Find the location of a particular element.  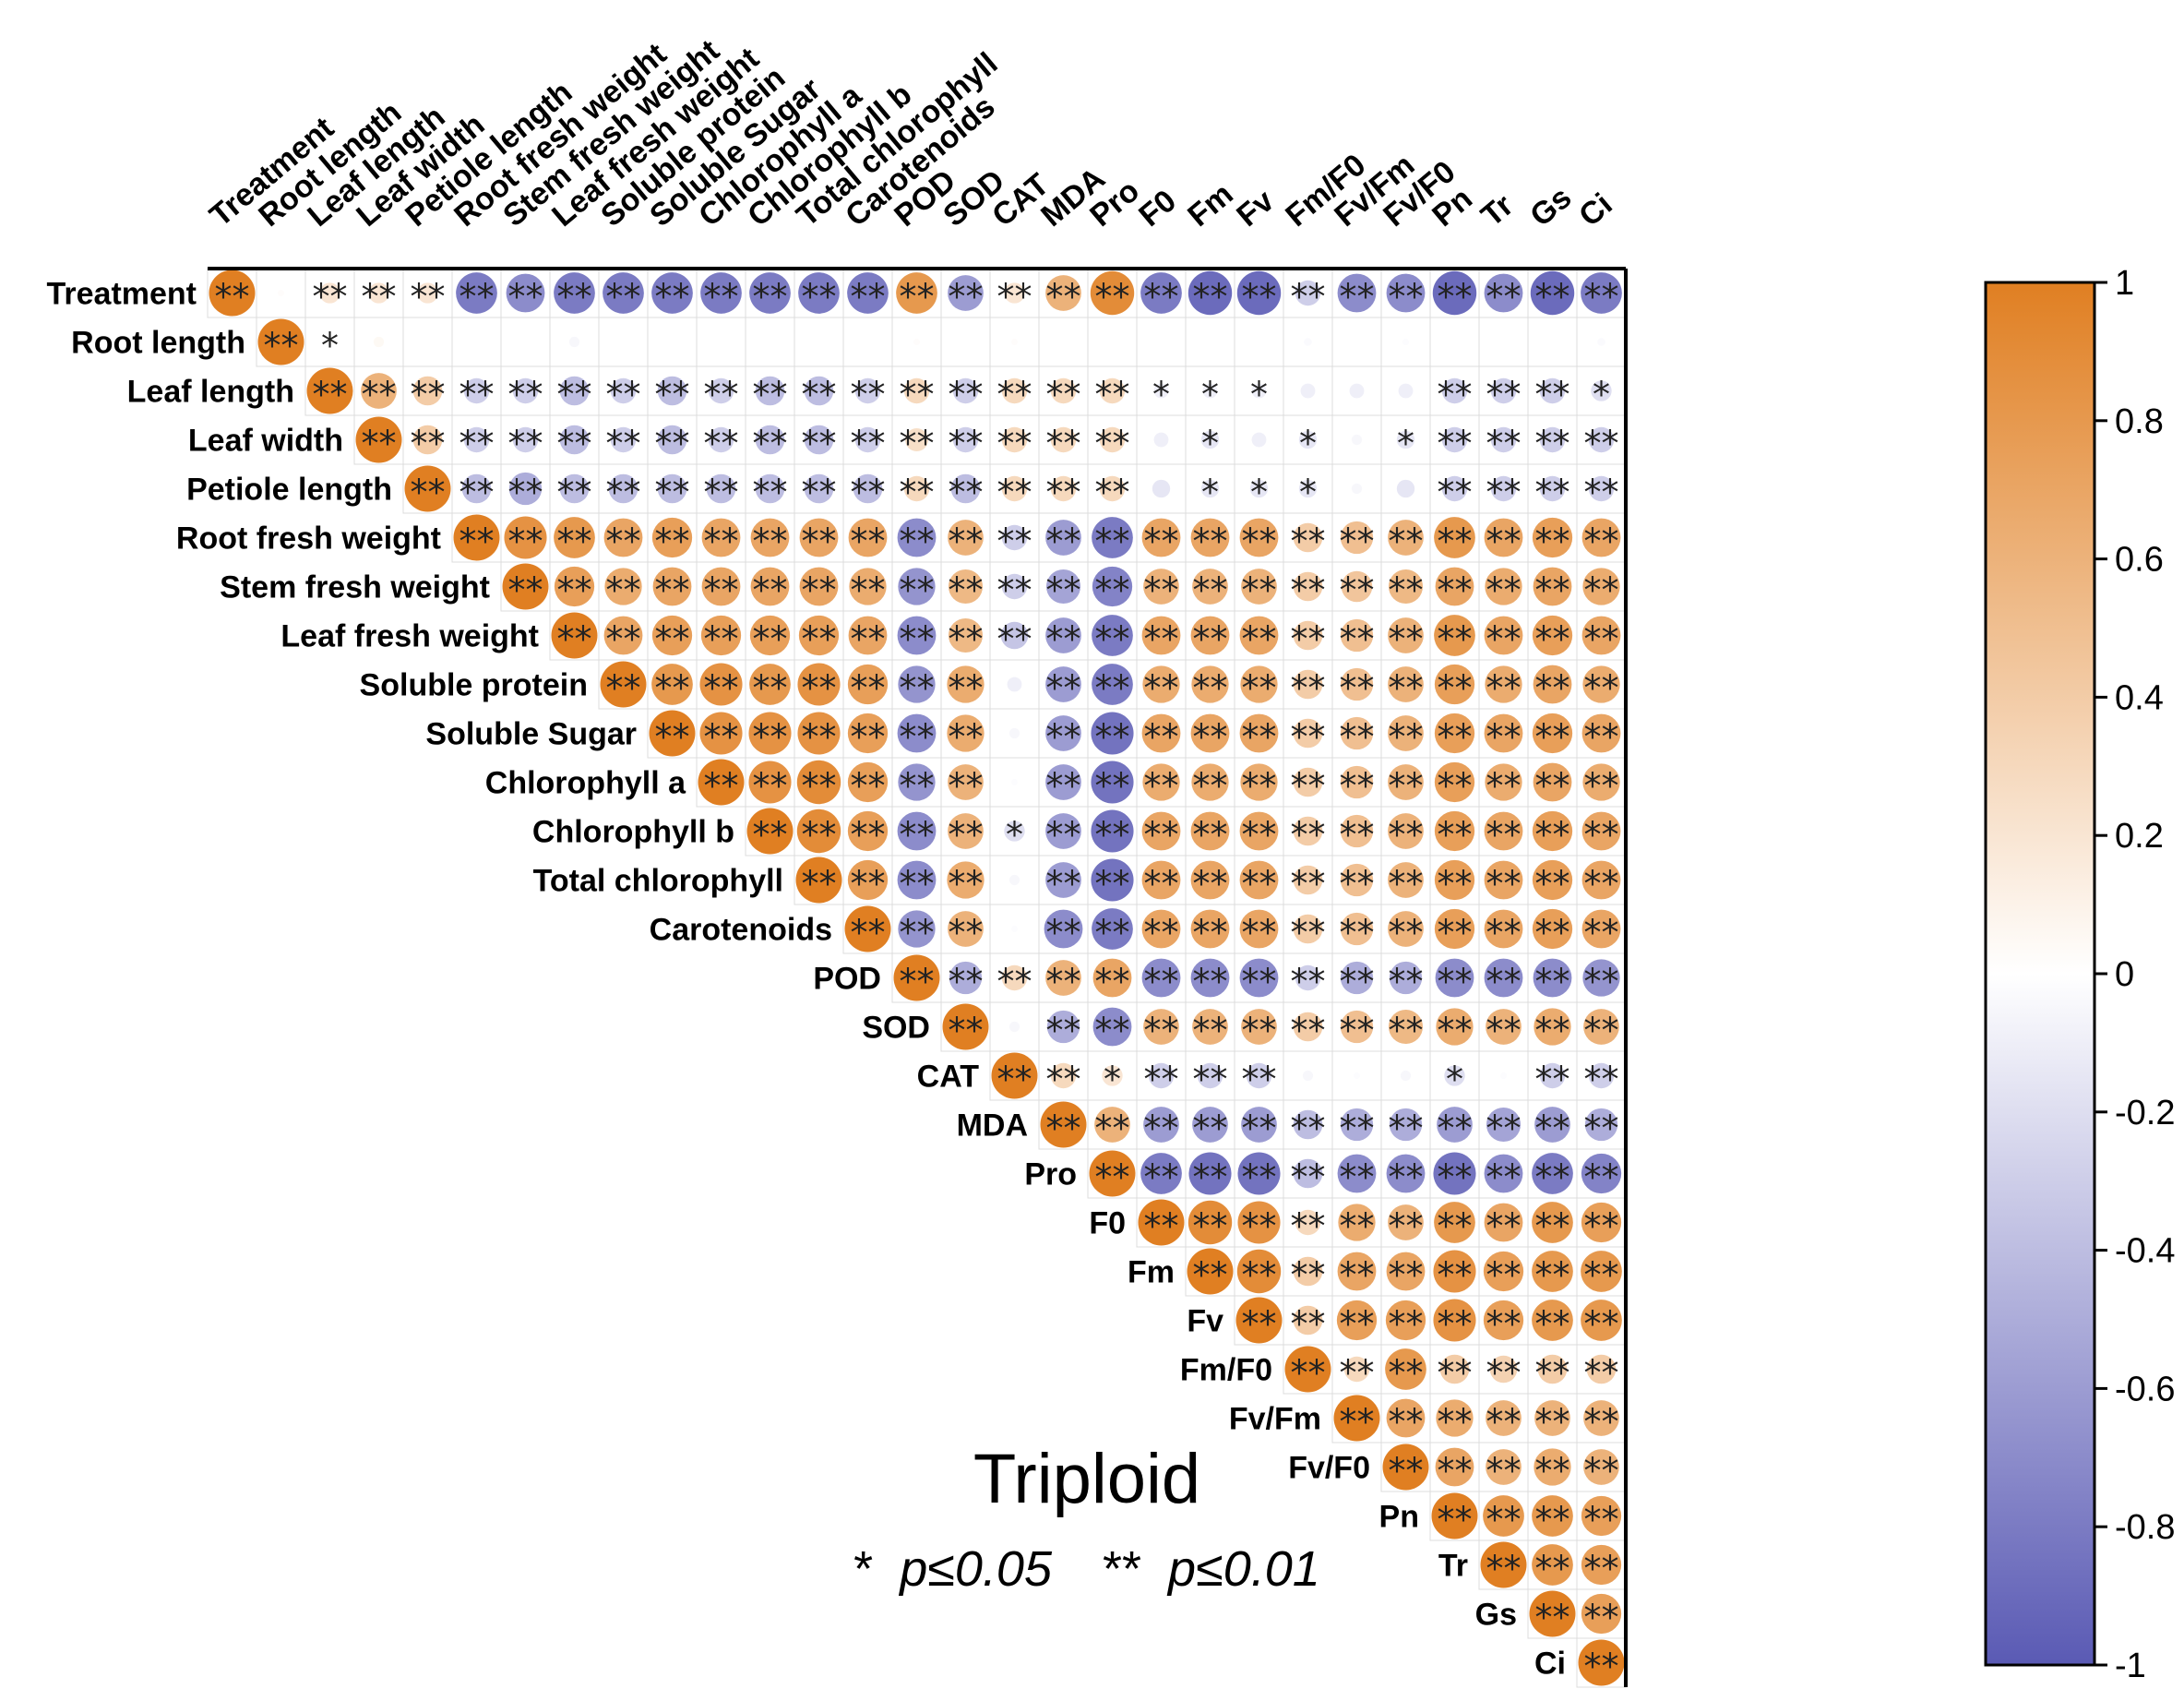

sig-marker-2-25: ** is located at coordinates (1455, 395).